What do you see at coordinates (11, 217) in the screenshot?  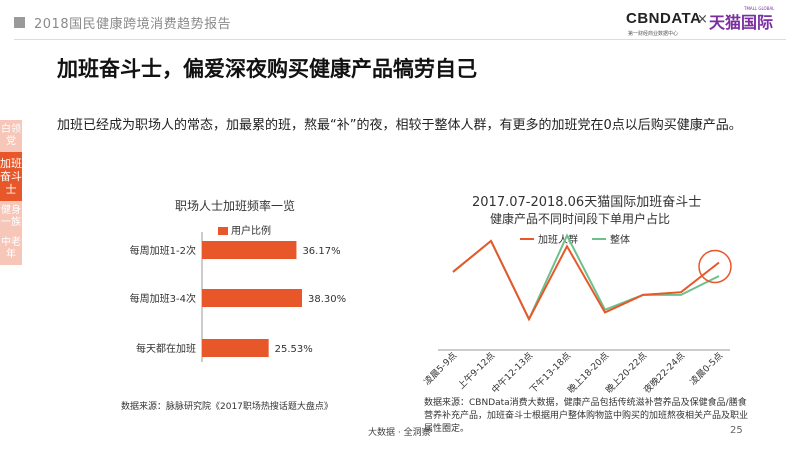 I see `side-tab-fitness: 健身一族` at bounding box center [11, 217].